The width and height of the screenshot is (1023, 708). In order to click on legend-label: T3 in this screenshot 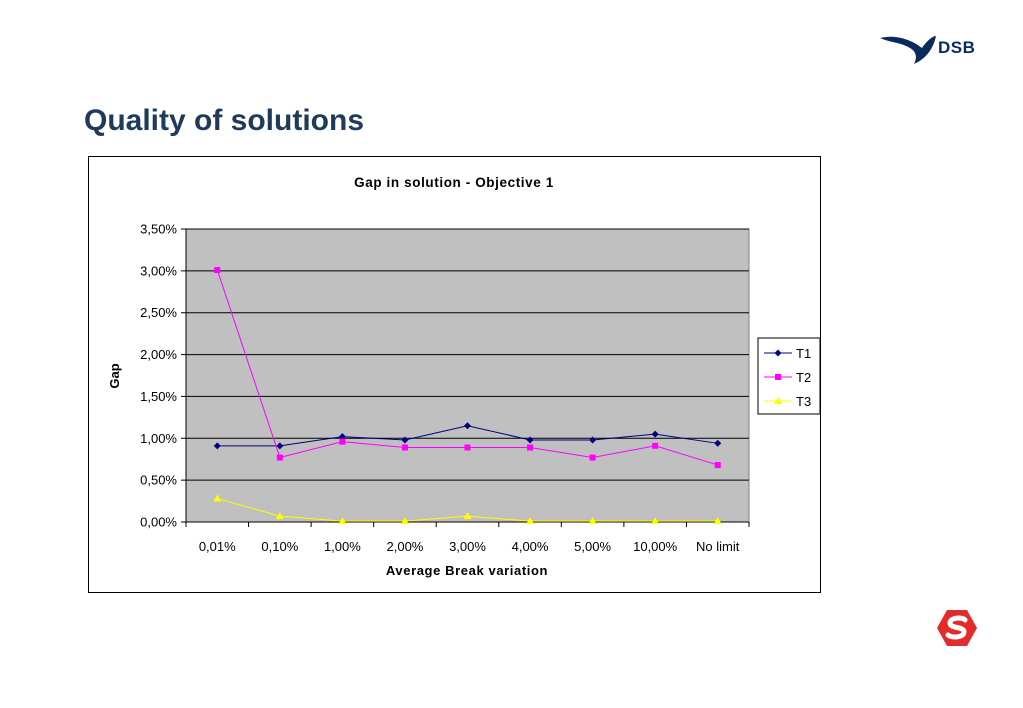, I will do `click(803, 401)`.